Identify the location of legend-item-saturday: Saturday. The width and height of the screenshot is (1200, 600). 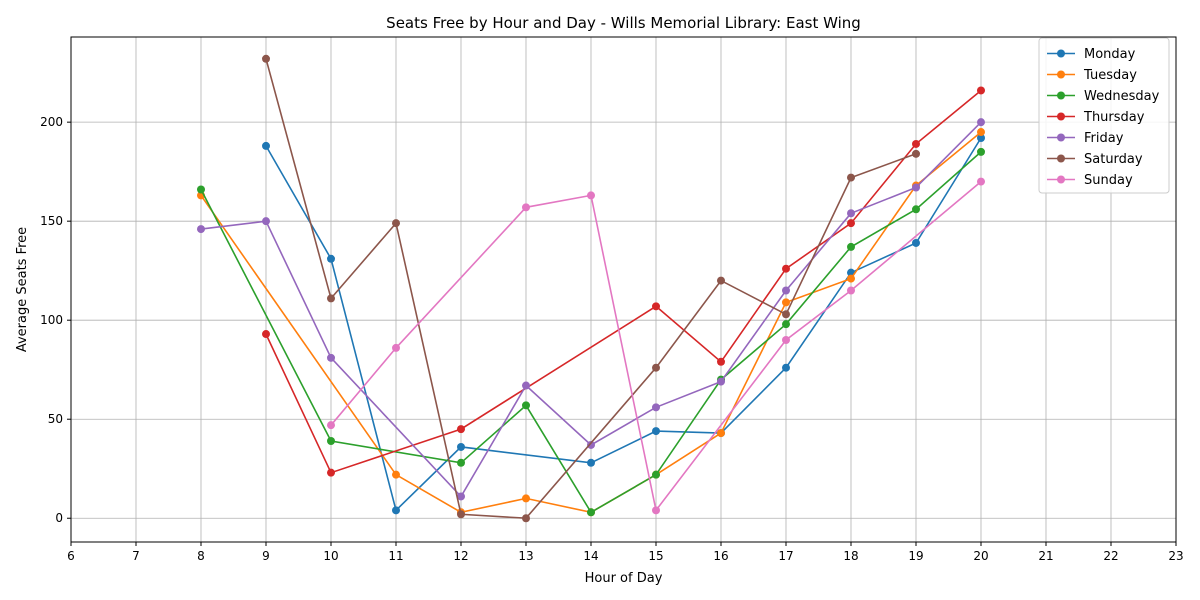
(1095, 159).